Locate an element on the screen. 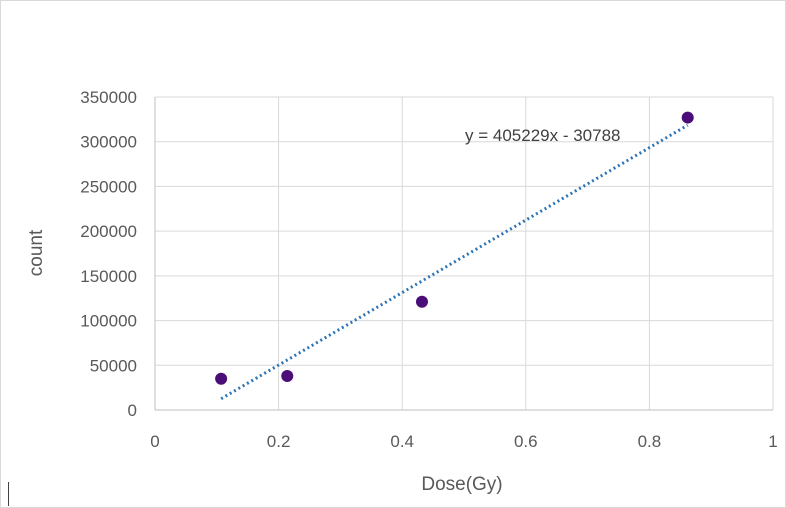 This screenshot has height=508, width=786. y-tick-label: 200000 is located at coordinates (108, 231).